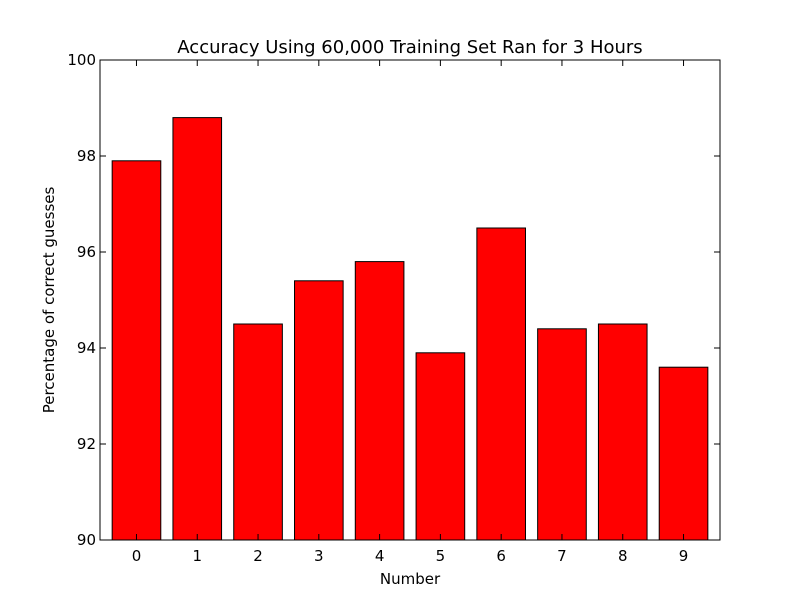  I want to click on x-tick-label: 6, so click(501, 556).